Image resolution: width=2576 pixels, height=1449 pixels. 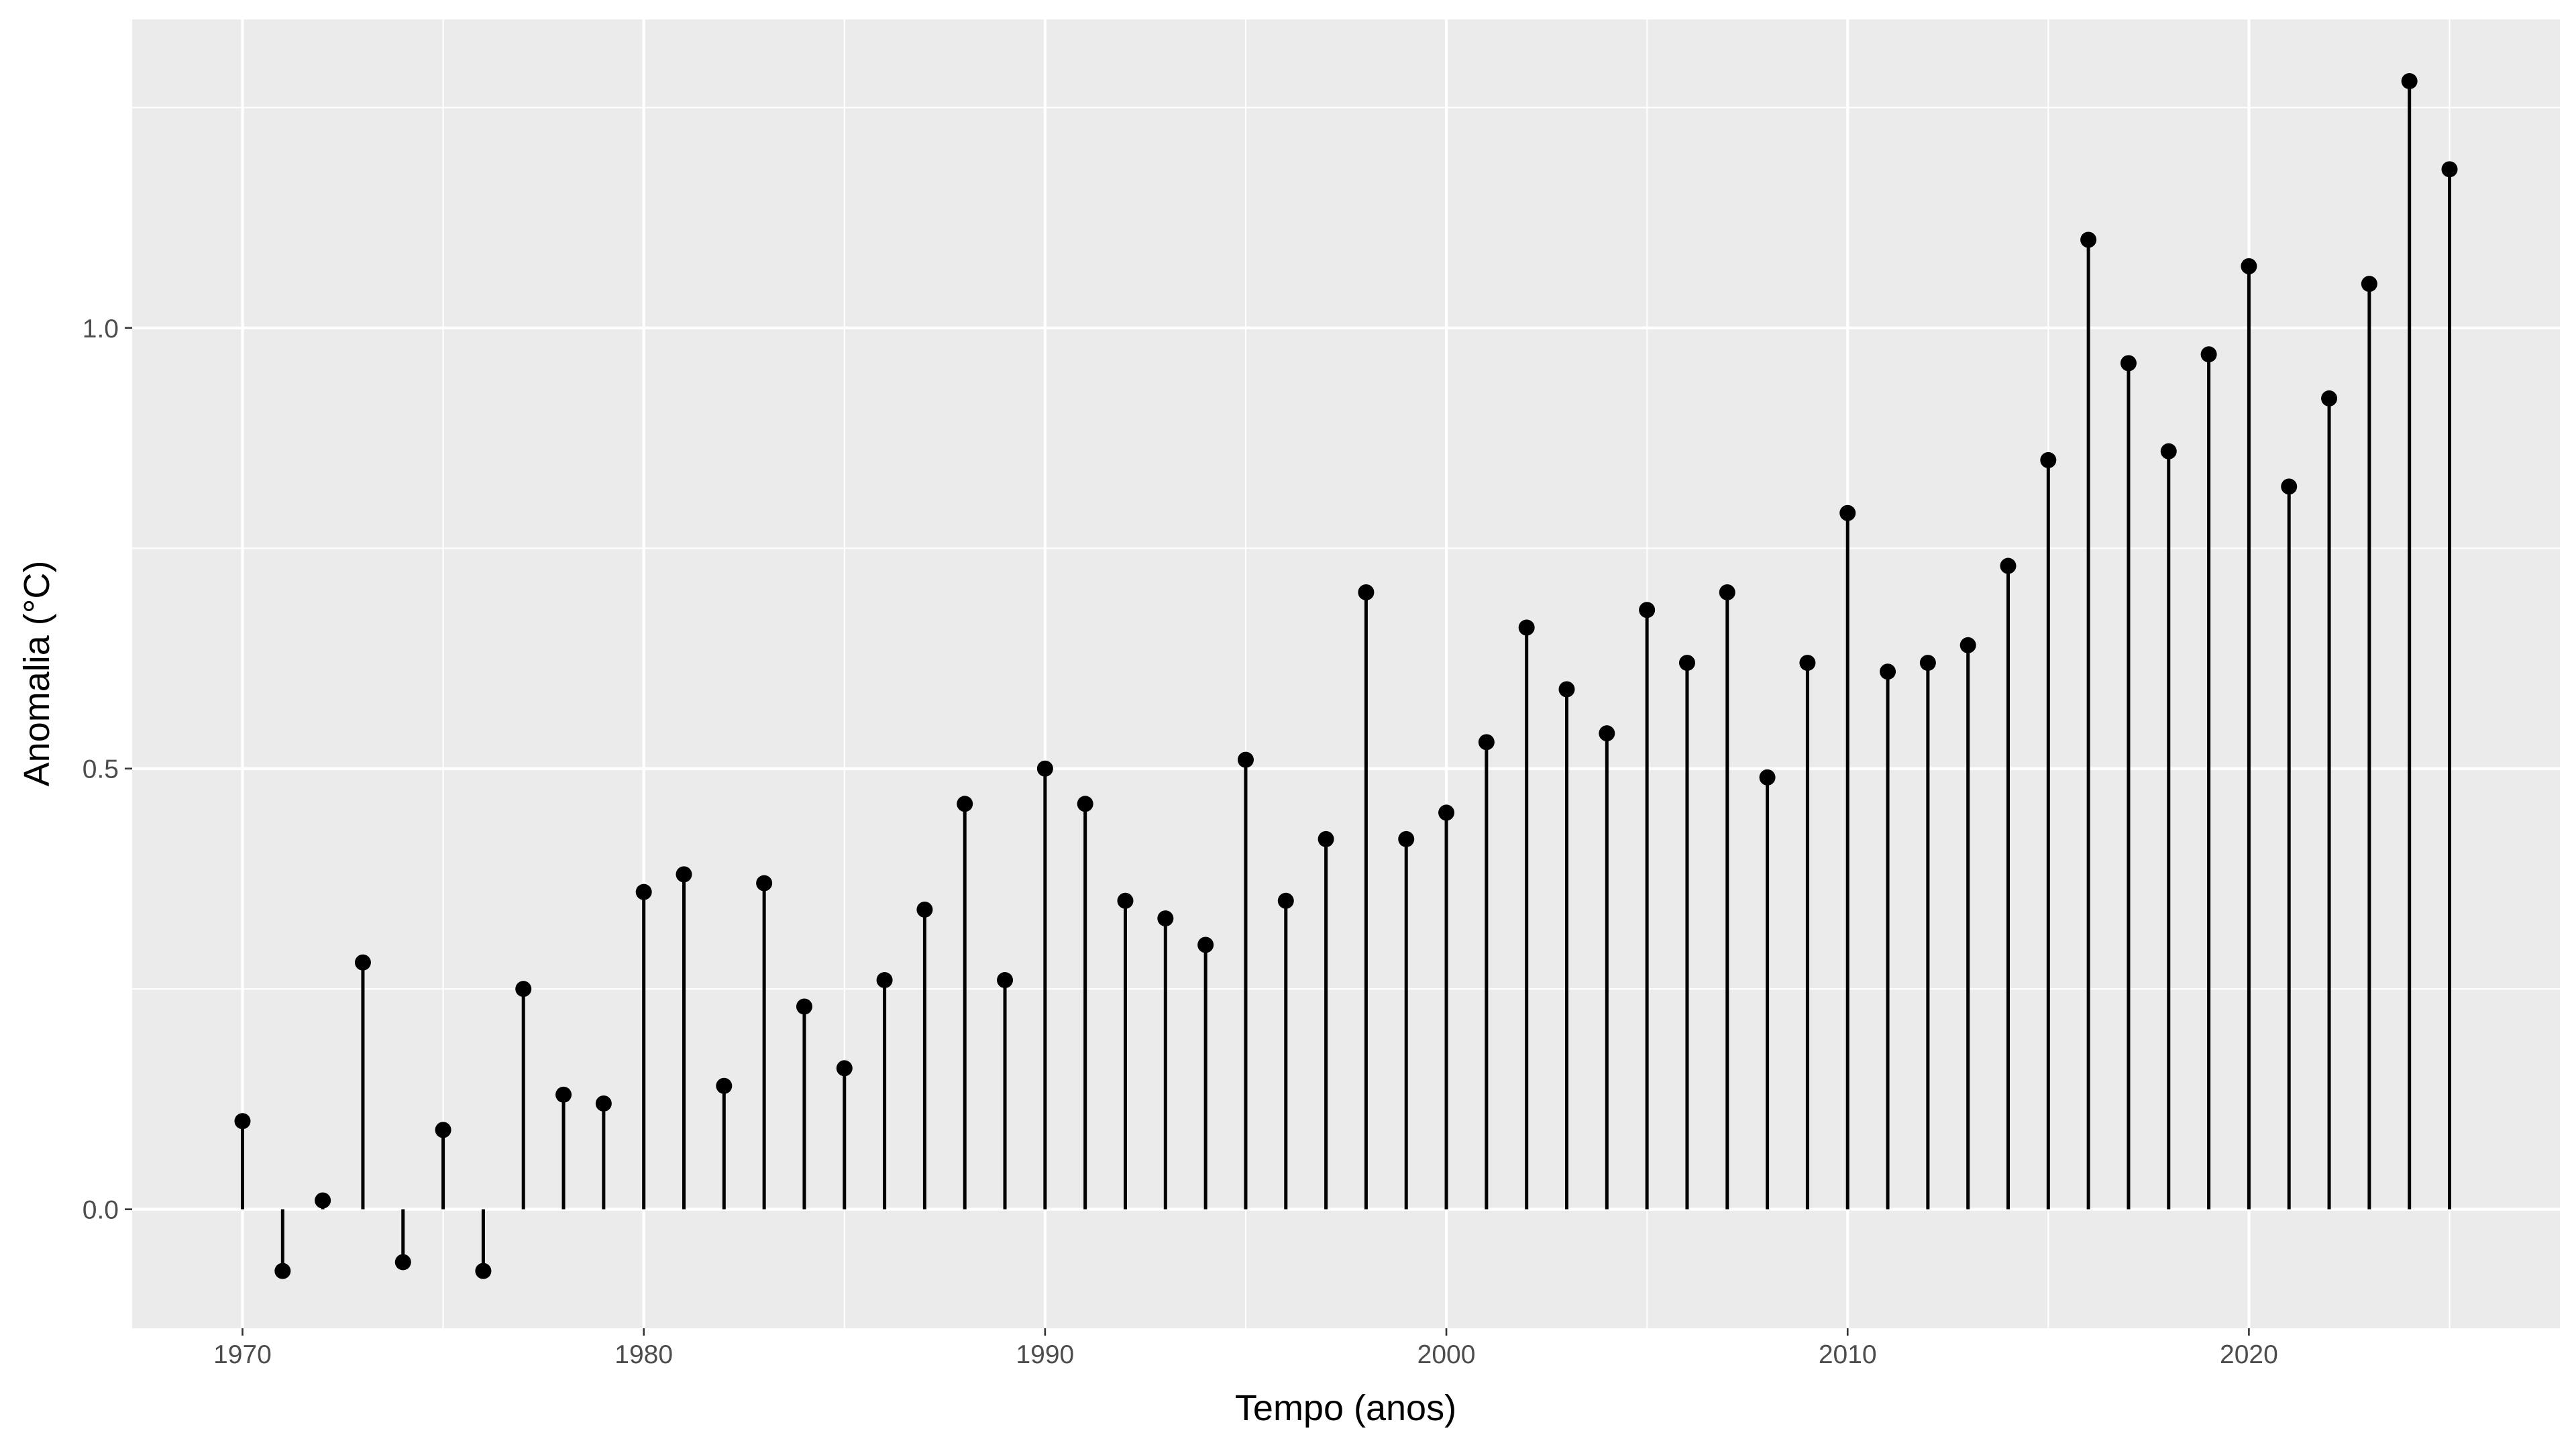 I want to click on y-tick-label: 0.5, so click(x=101, y=769).